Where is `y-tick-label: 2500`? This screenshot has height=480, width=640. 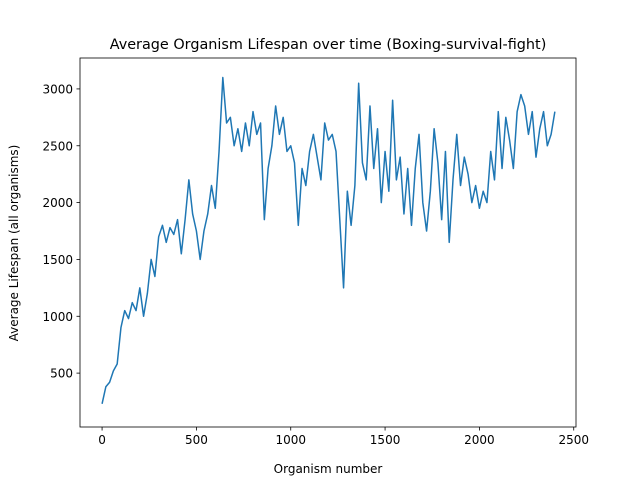
y-tick-label: 2500 is located at coordinates (57, 146).